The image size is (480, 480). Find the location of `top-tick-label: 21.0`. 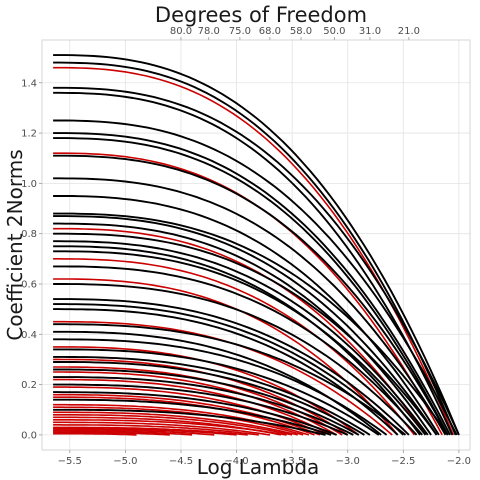

top-tick-label: 21.0 is located at coordinates (409, 31).